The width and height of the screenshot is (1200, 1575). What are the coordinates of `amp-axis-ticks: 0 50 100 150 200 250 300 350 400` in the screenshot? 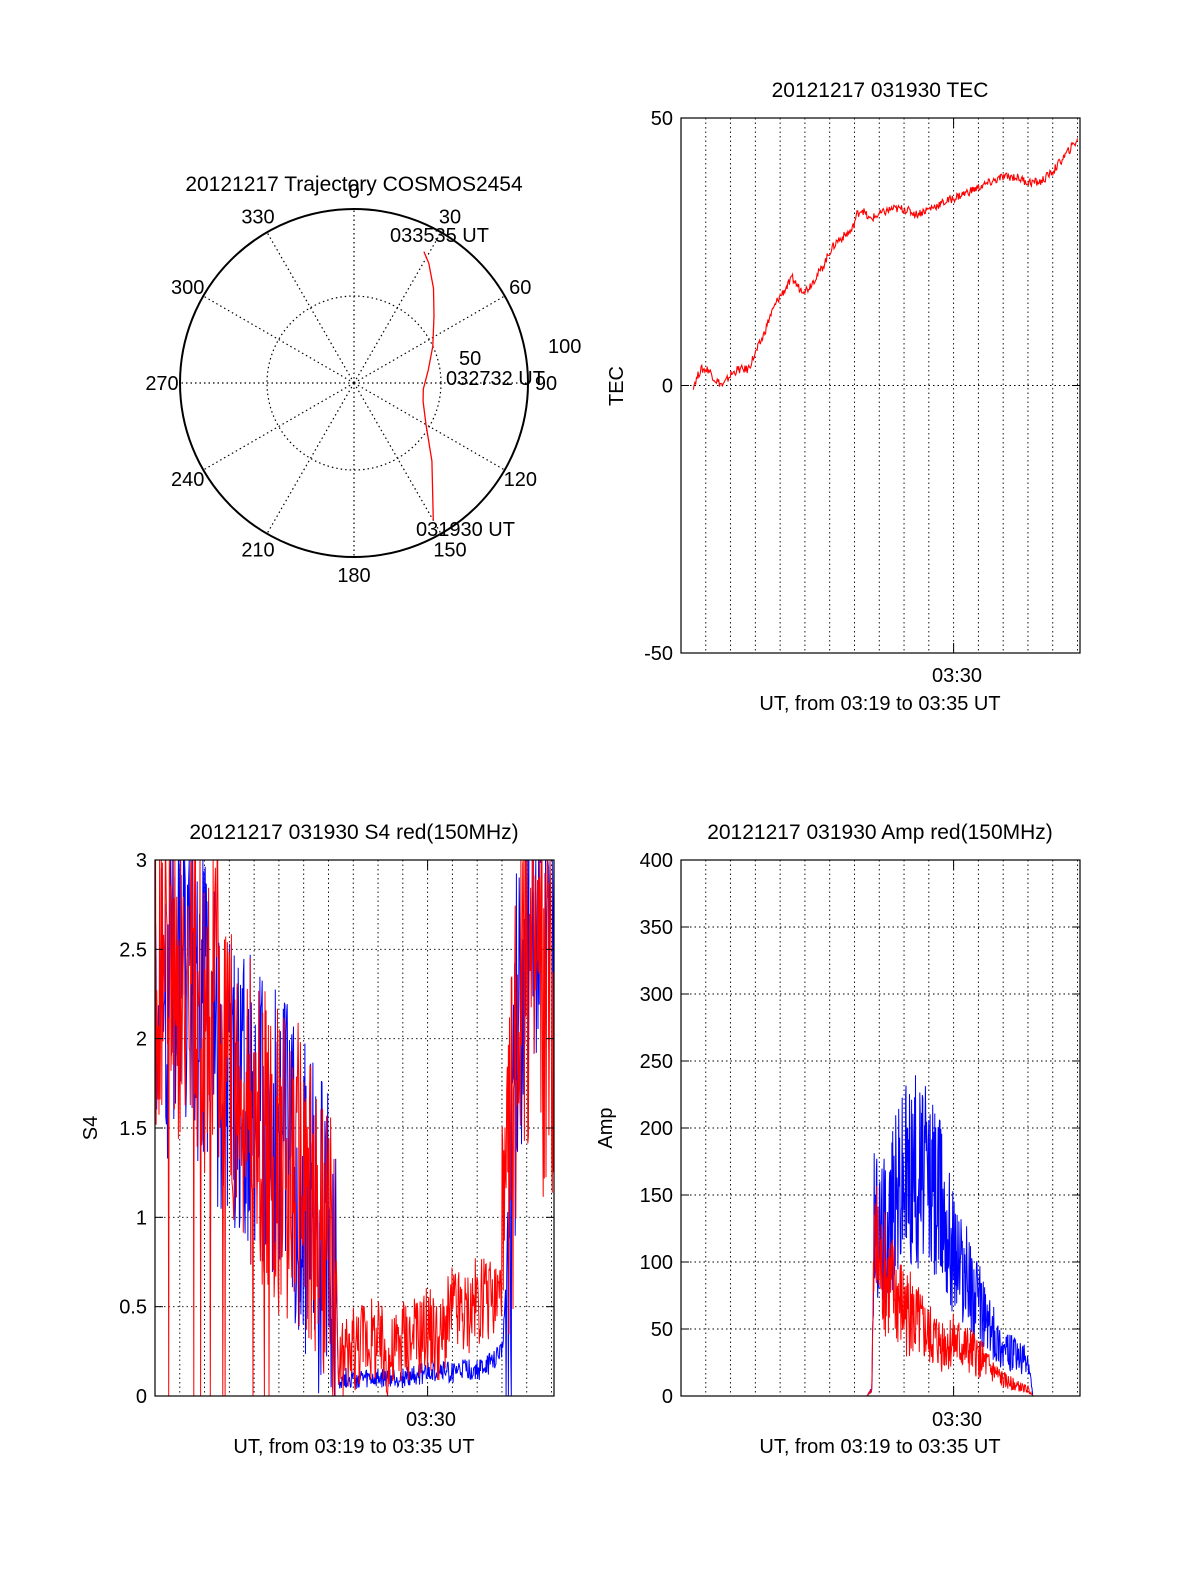 It's located at (860, 1129).